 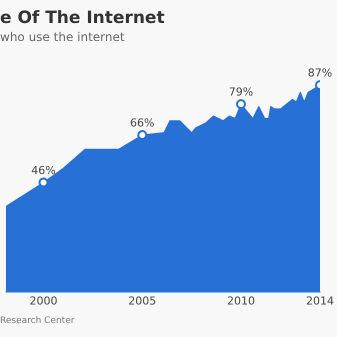 What do you see at coordinates (37, 321) in the screenshot?
I see `text: Research Center` at bounding box center [37, 321].